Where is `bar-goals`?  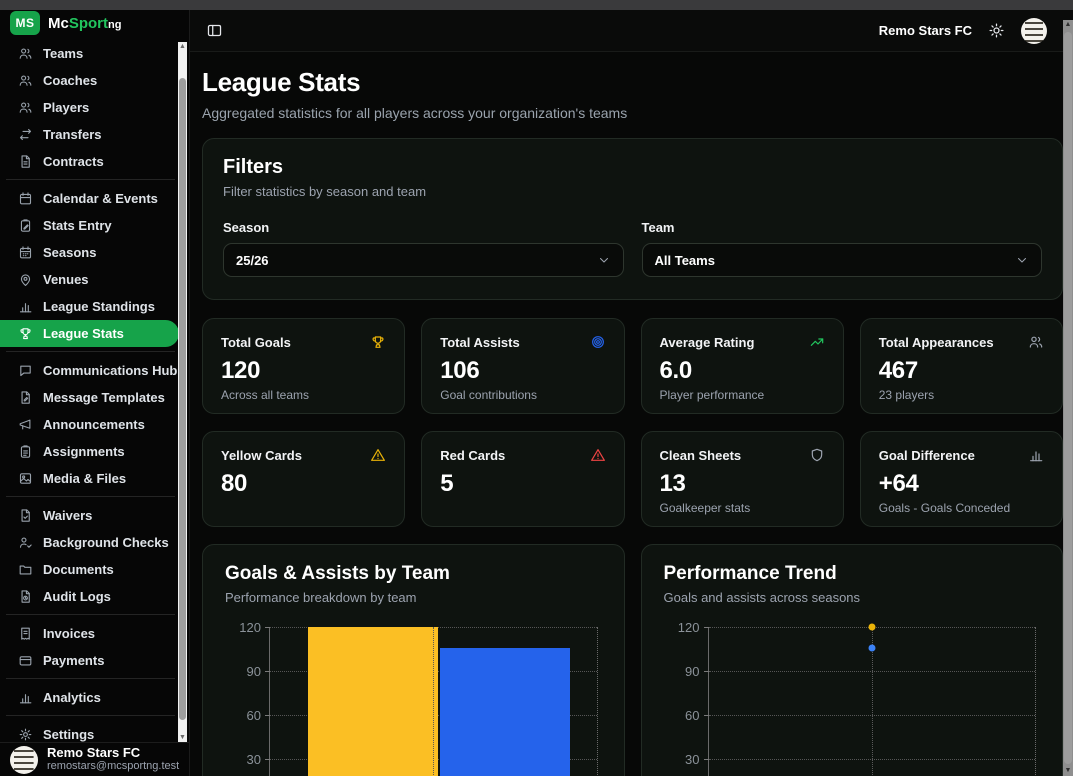 bar-goals is located at coordinates (373, 701).